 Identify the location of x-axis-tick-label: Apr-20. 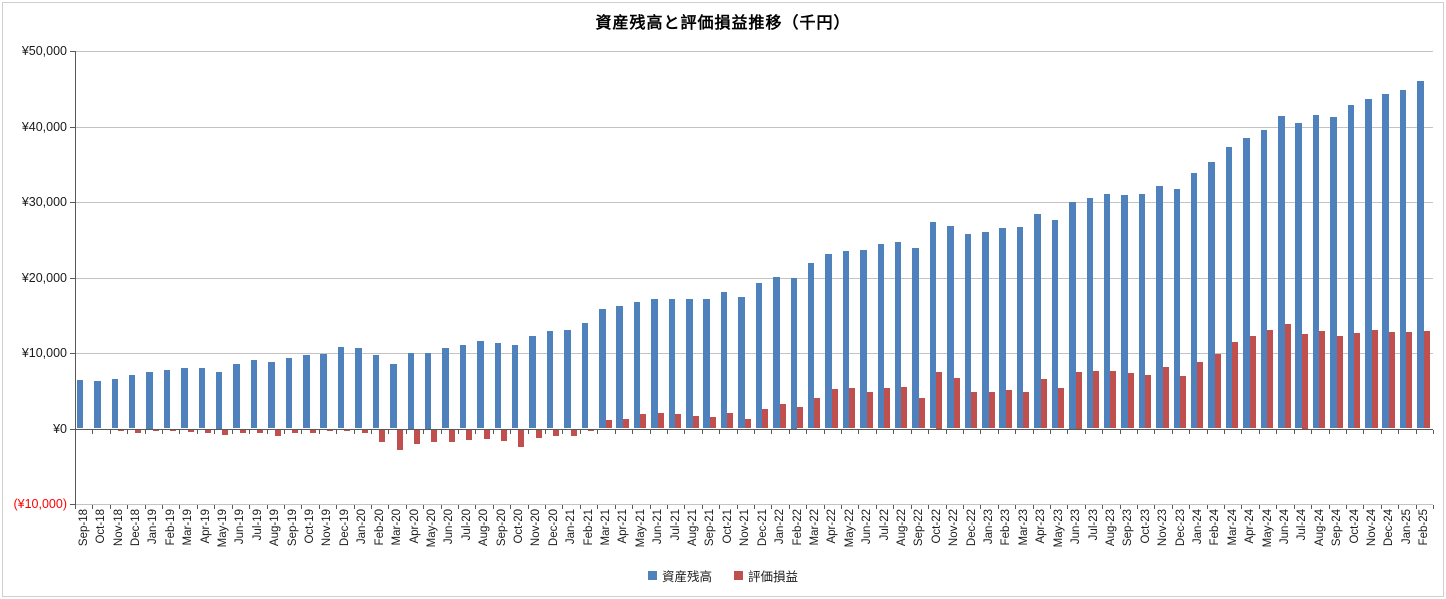
(414, 526).